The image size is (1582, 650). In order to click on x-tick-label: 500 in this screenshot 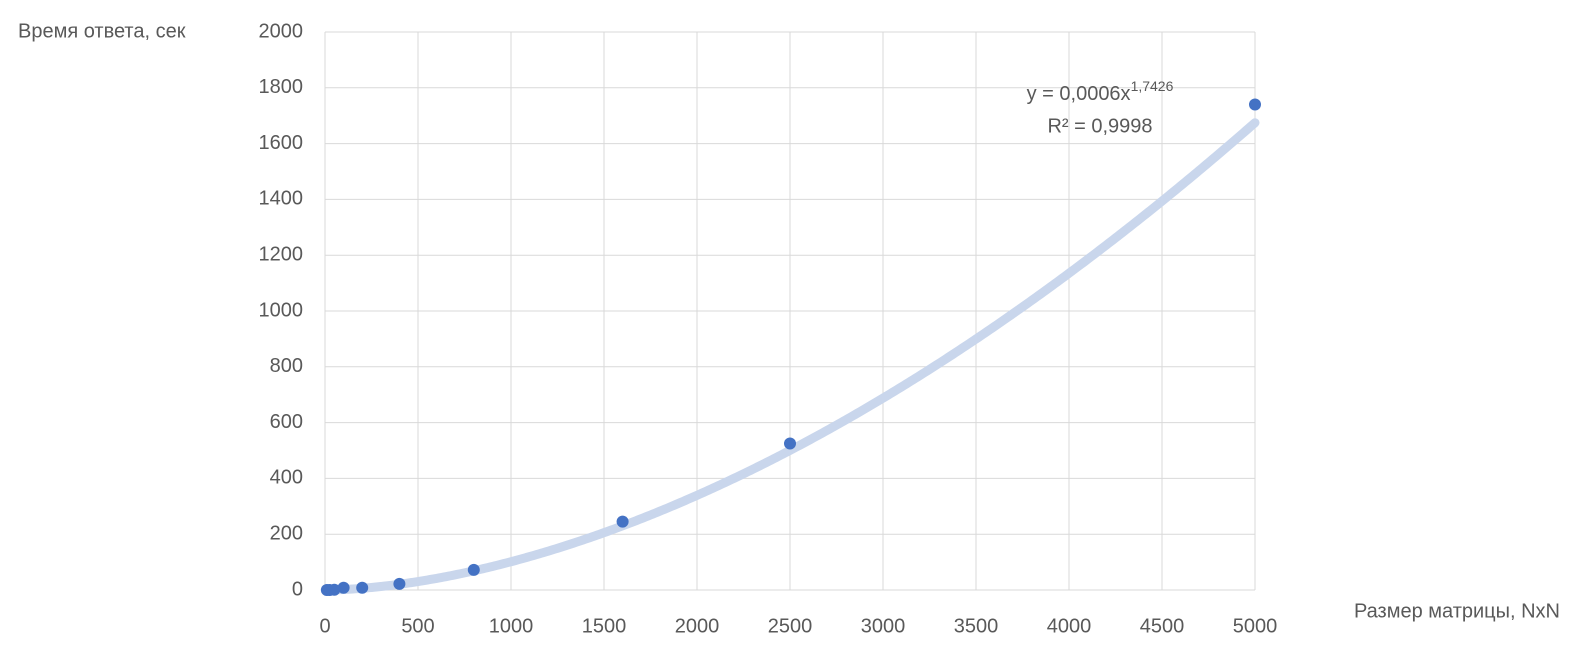, I will do `click(417, 626)`.